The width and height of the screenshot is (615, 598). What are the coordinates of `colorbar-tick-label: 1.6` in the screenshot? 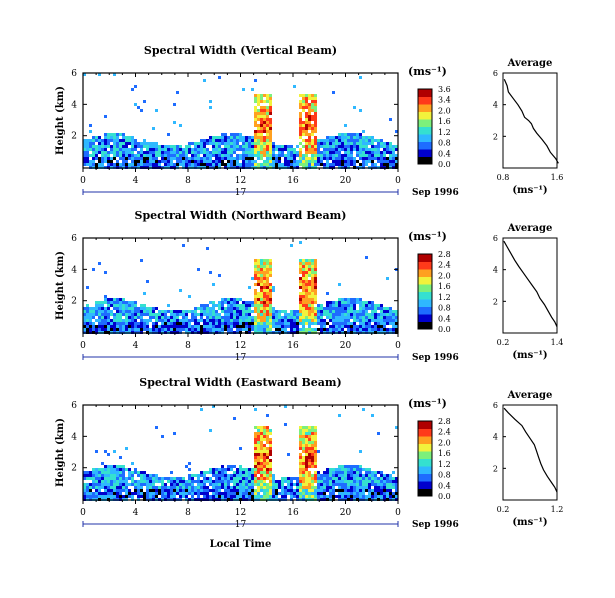 It's located at (444, 453).